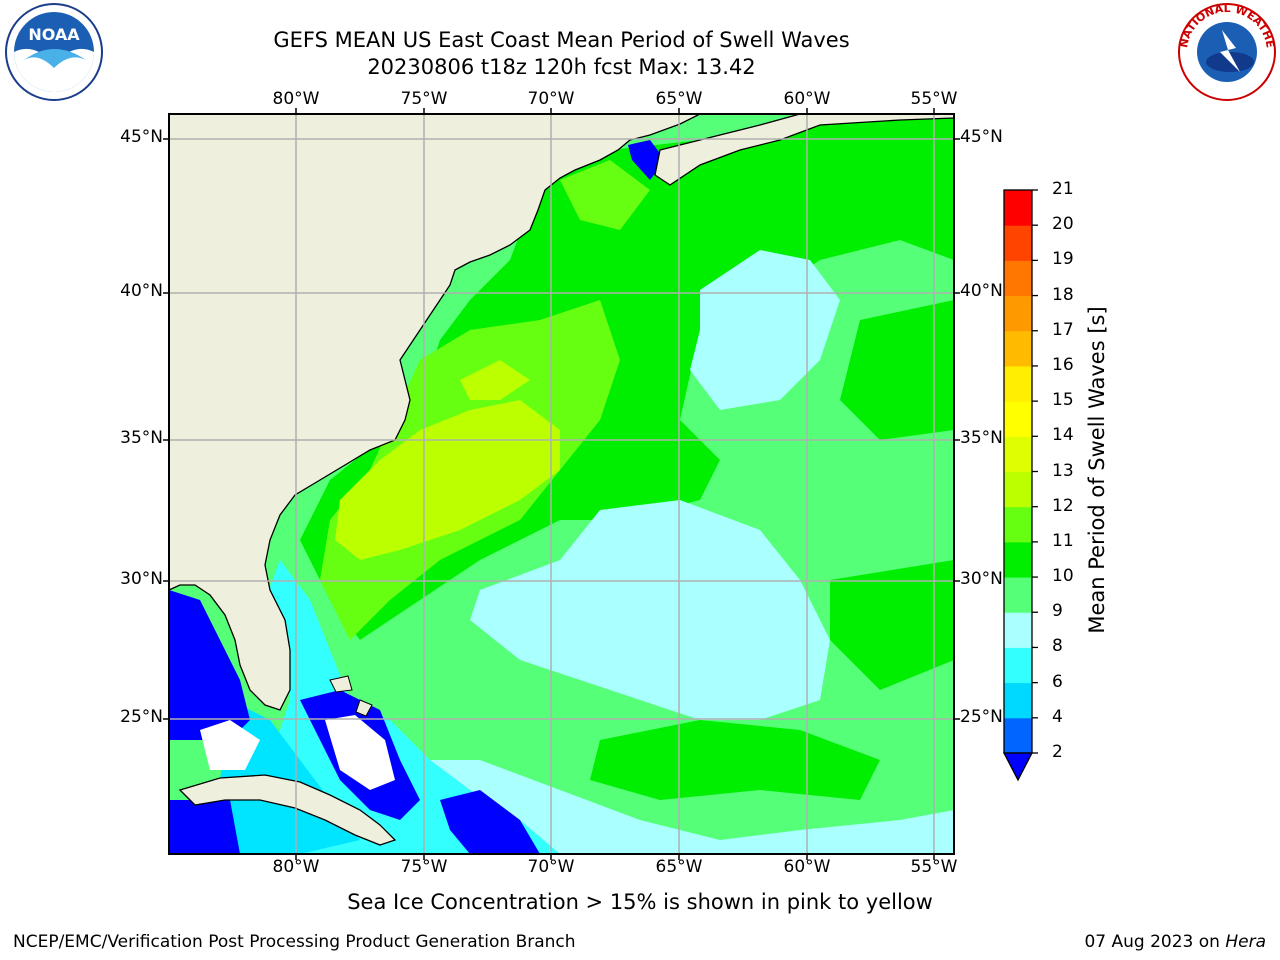 Image resolution: width=1280 pixels, height=960 pixels. Describe the element at coordinates (1063, 400) in the screenshot. I see `colorbar-tick-label: 15` at that location.